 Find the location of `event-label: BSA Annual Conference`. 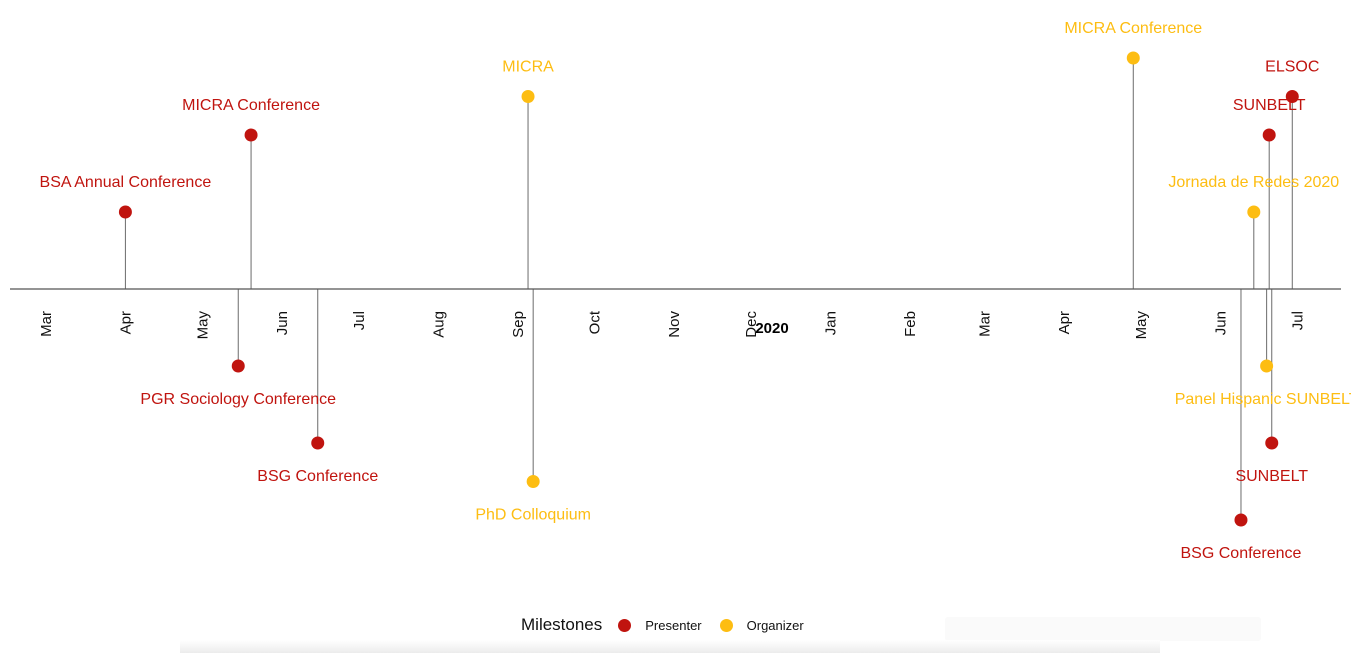

event-label: BSA Annual Conference is located at coordinates (126, 182).